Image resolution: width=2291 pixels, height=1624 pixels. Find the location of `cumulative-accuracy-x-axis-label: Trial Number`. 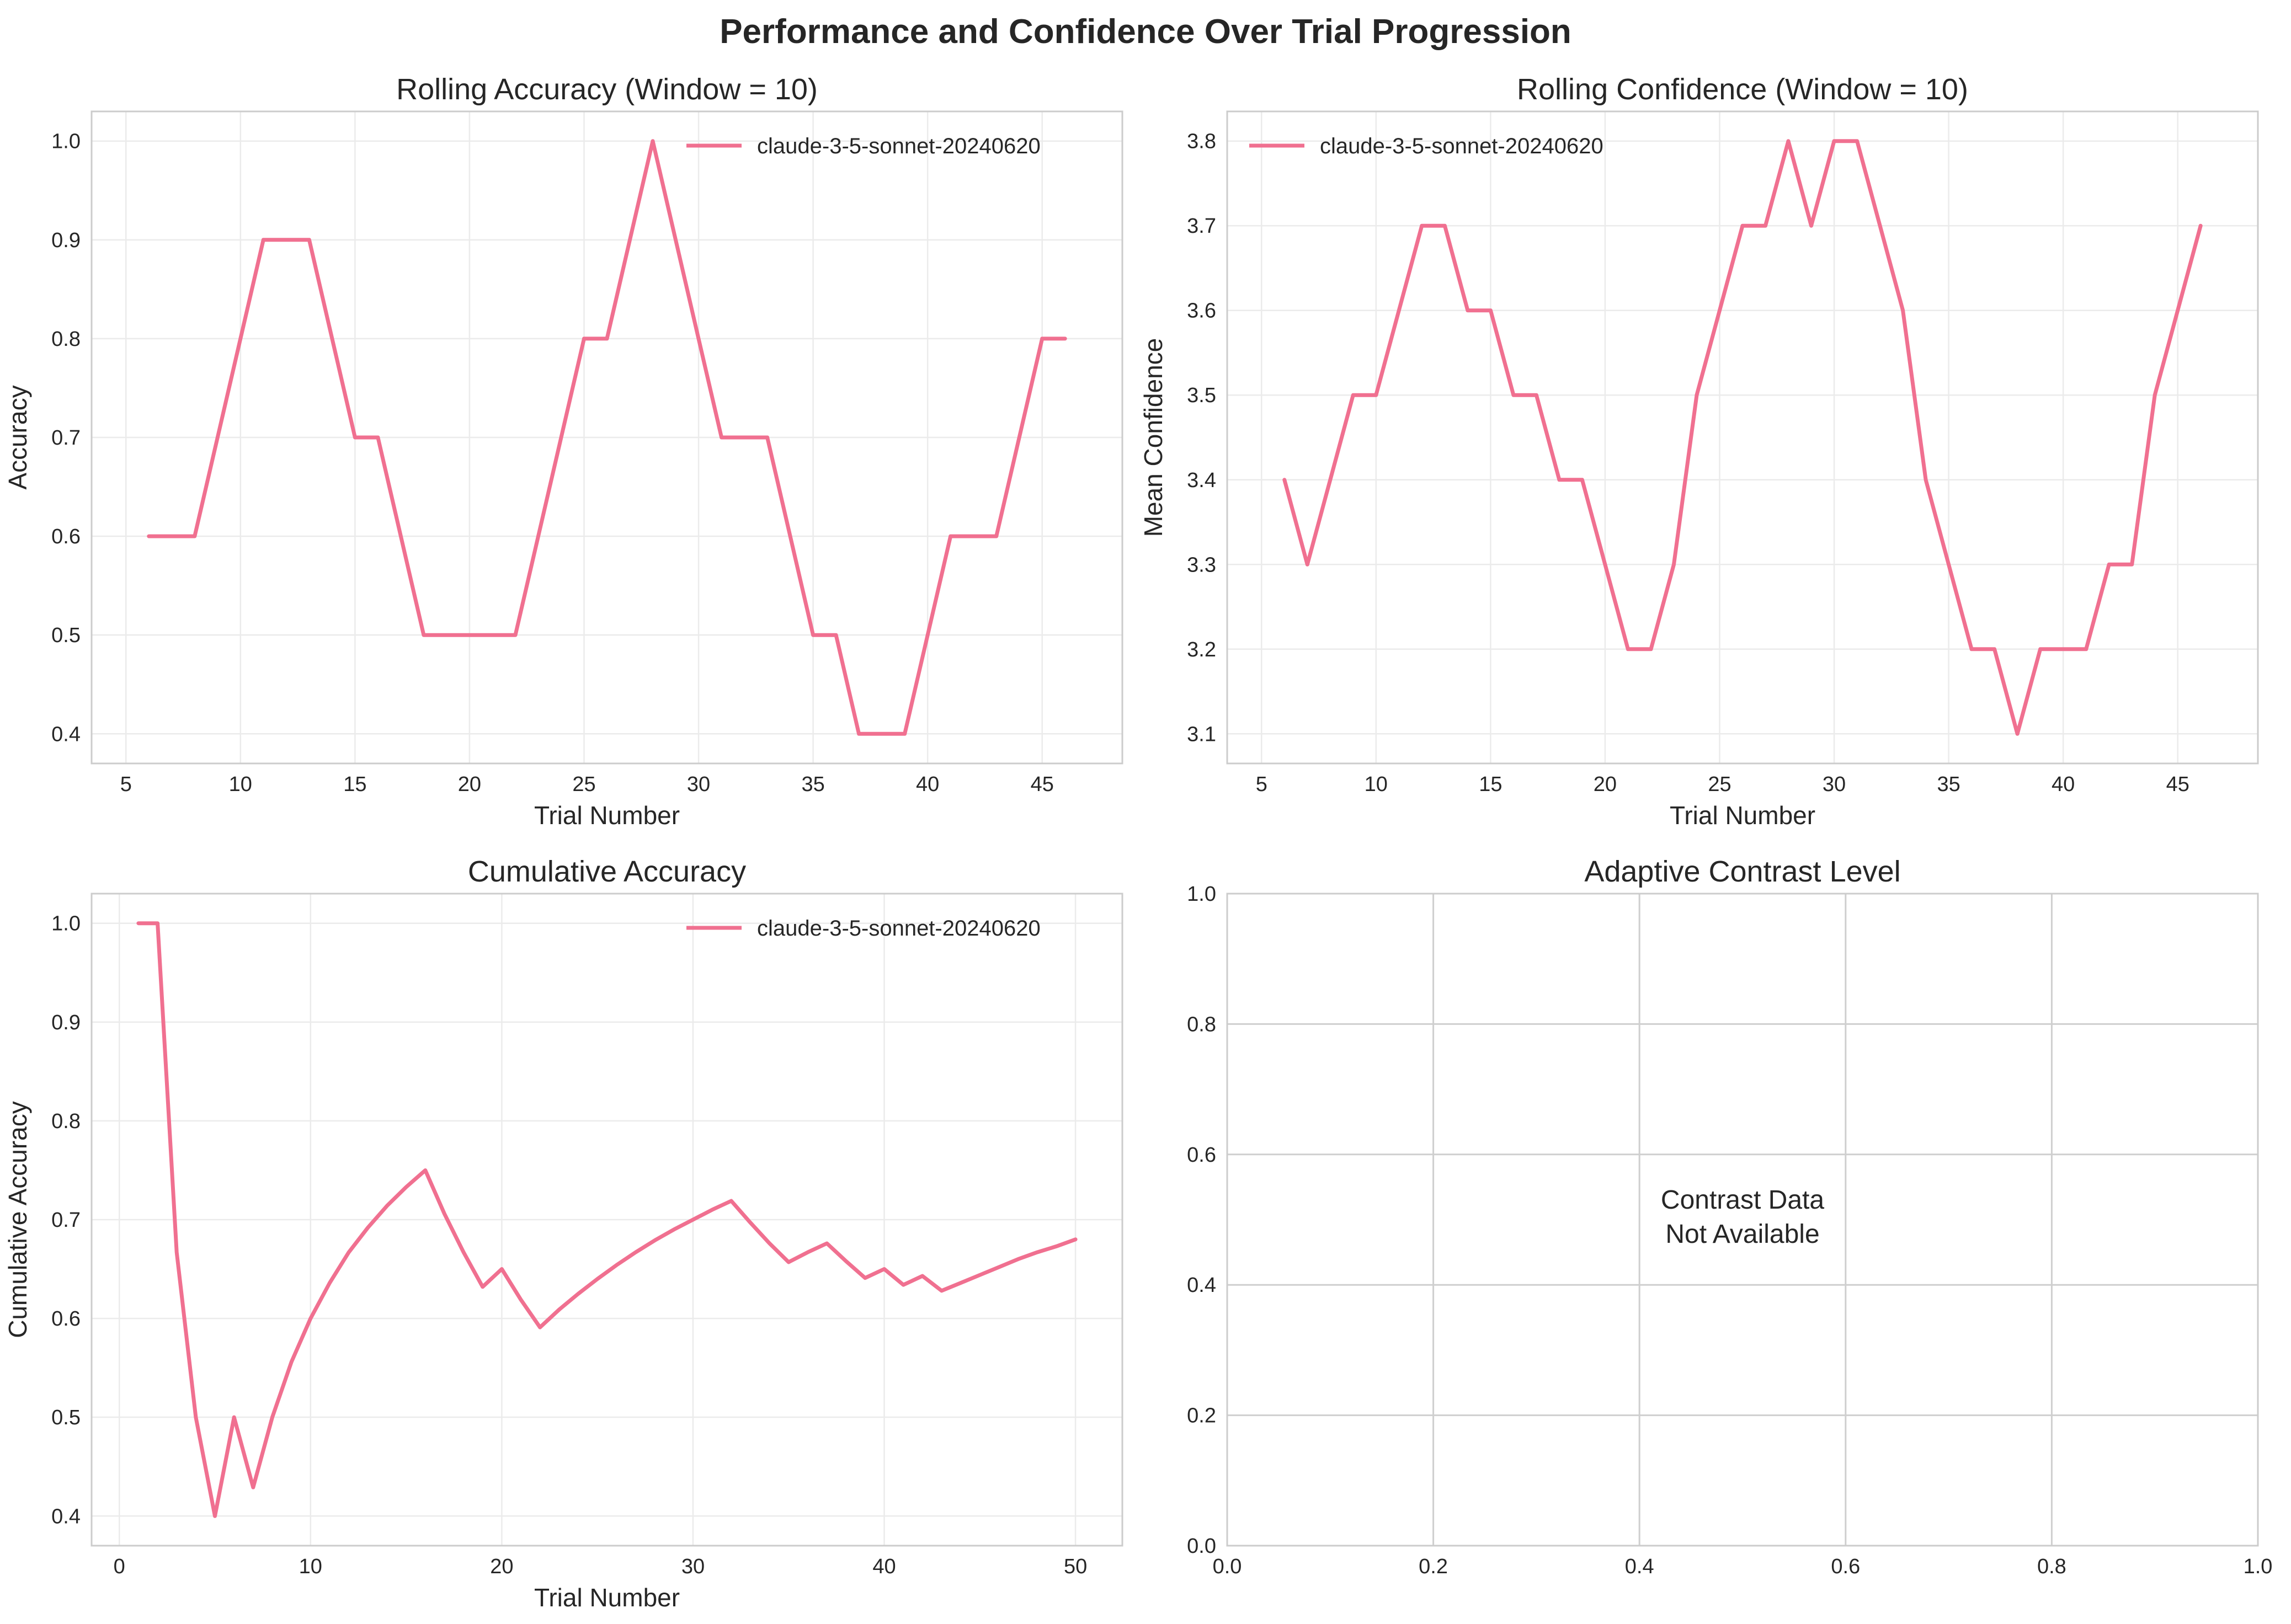

cumulative-accuracy-x-axis-label: Trial Number is located at coordinates (607, 1597).